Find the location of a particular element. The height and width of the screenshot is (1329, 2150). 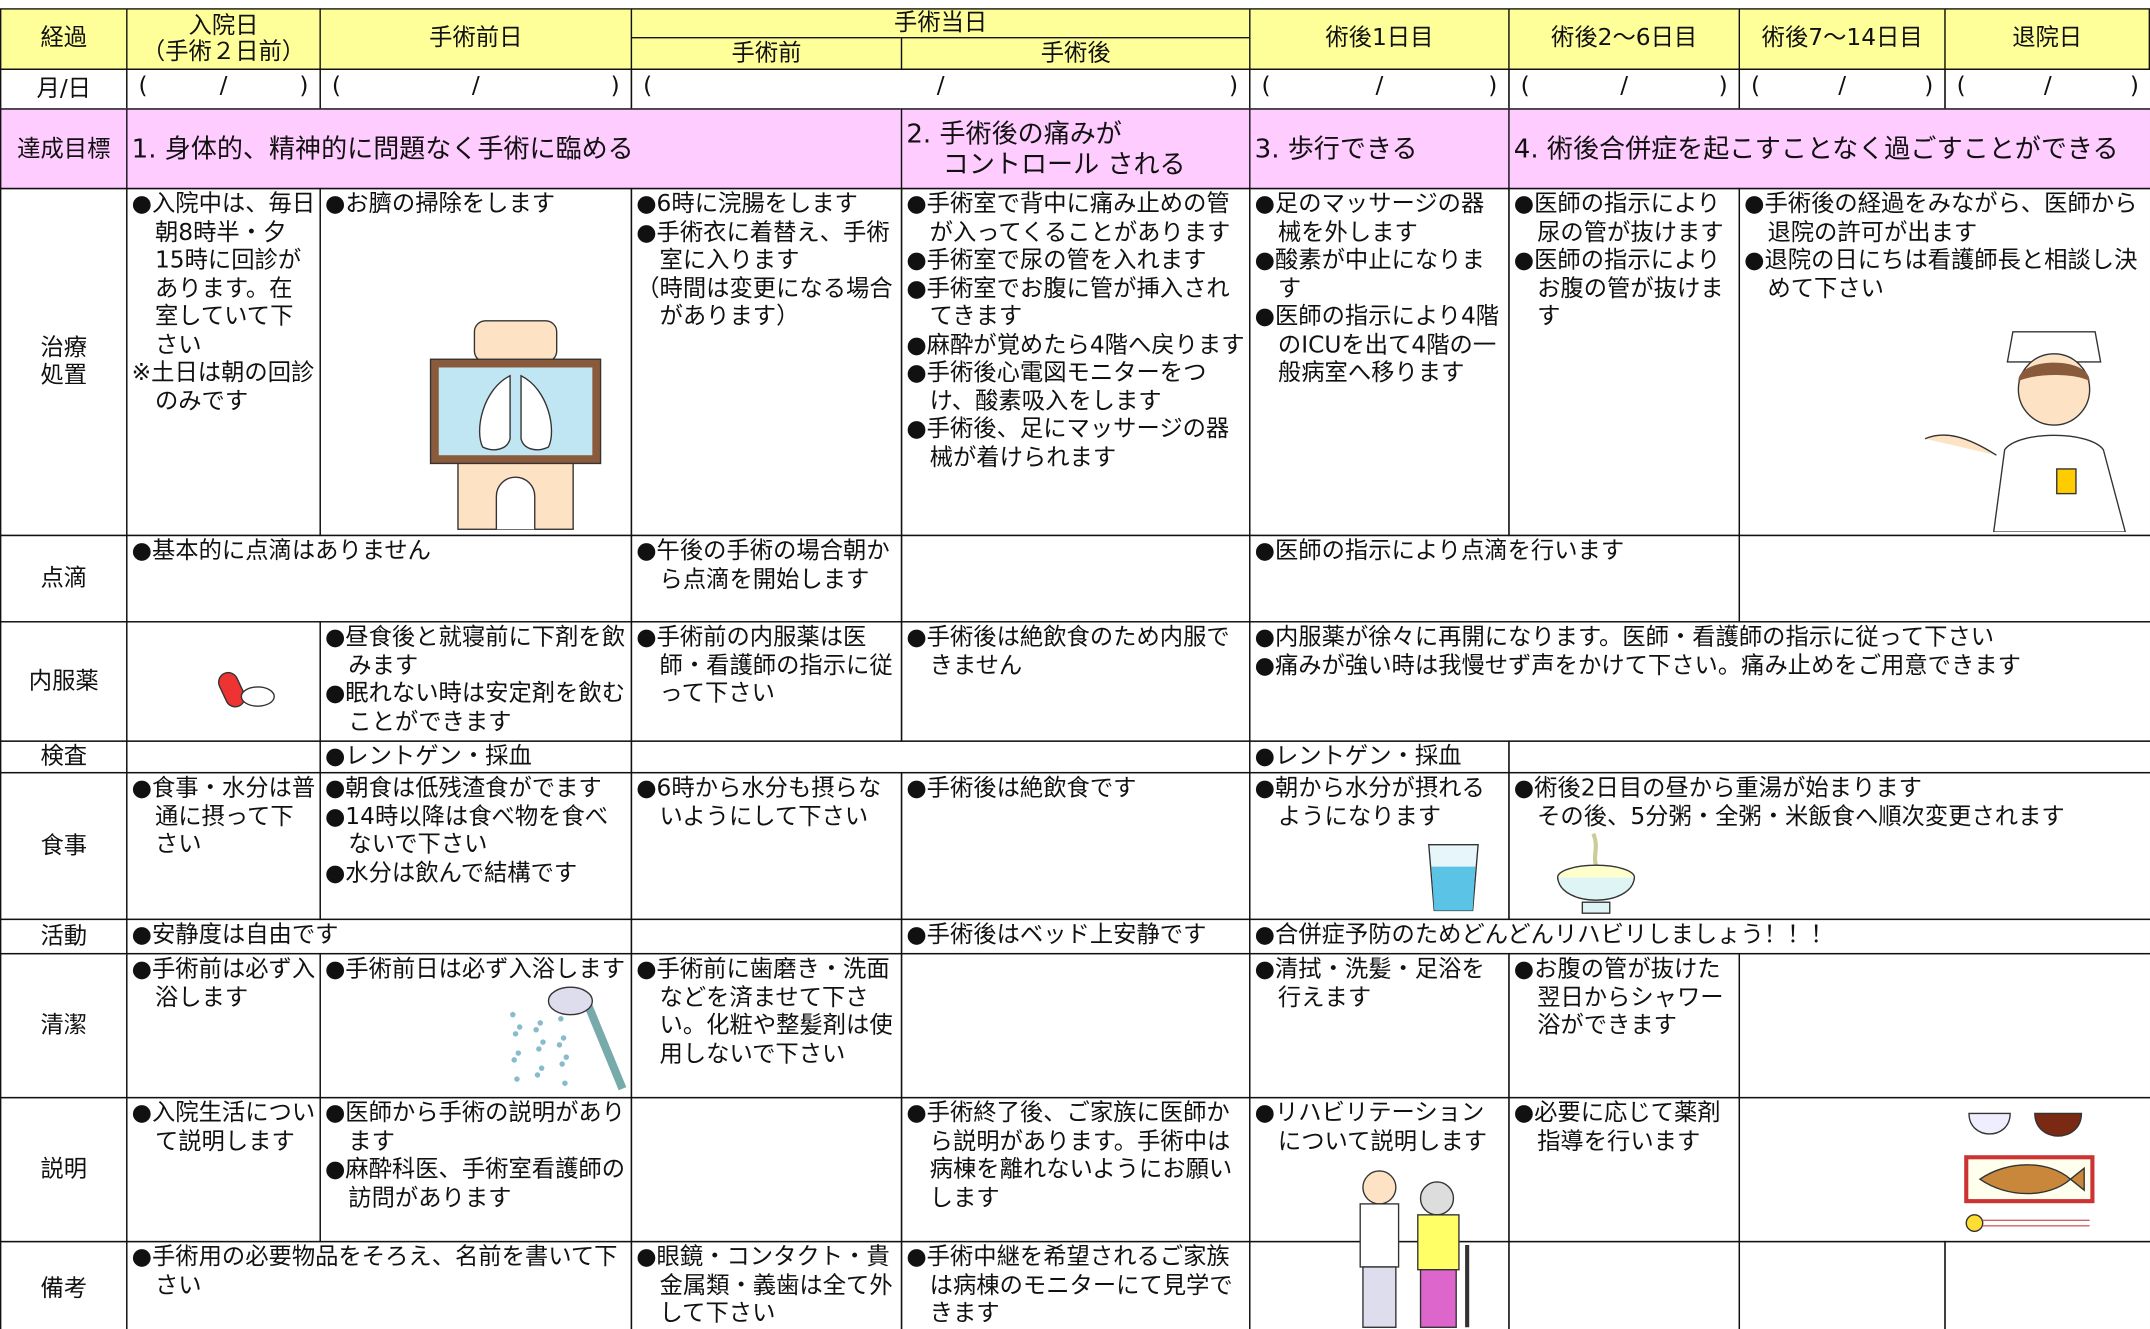

cell: ●手術前に歯磨き・洗面などを済ませて下さい。化粧や整髪剤は使用しないで下さい is located at coordinates (766, 1025).